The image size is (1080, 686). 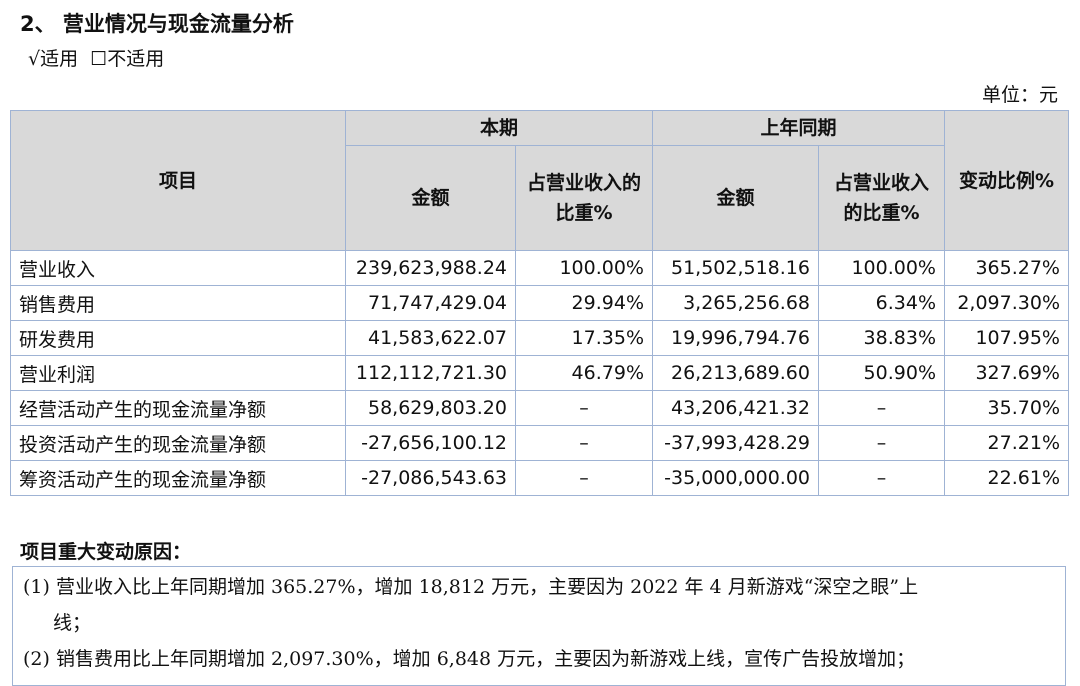 What do you see at coordinates (127, 59) in the screenshot?
I see `not-applicable-option: ☐不适用` at bounding box center [127, 59].